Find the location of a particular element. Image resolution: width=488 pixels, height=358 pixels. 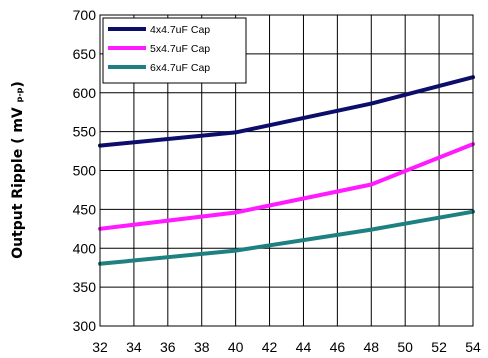

x-tick-label: 32 is located at coordinates (100, 347).